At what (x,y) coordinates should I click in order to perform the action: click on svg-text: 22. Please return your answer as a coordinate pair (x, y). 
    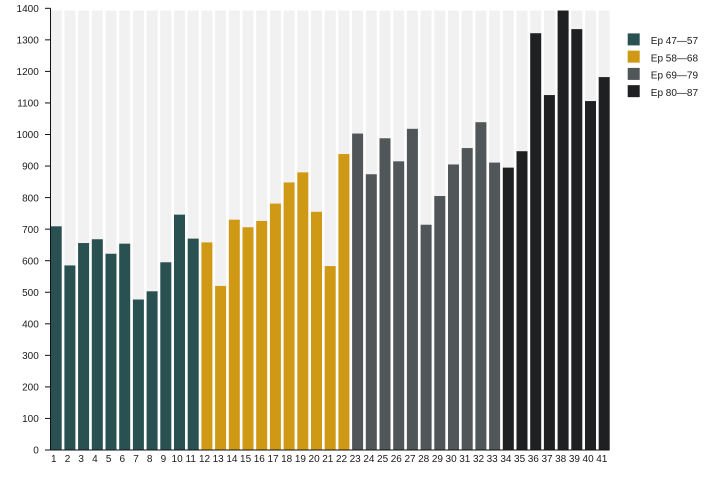
    Looking at the image, I should click on (342, 459).